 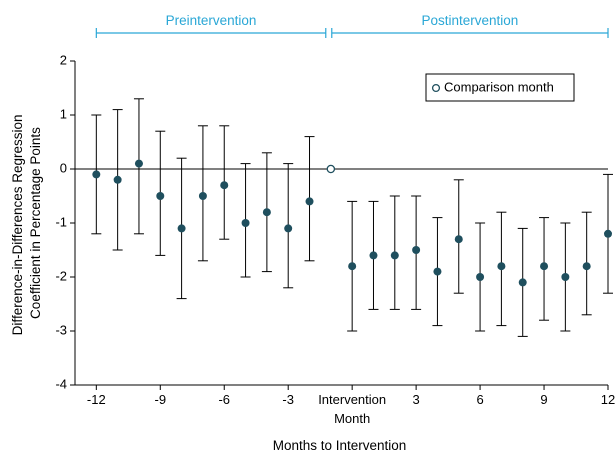 I want to click on x-tick-label: -3, so click(x=288, y=399).